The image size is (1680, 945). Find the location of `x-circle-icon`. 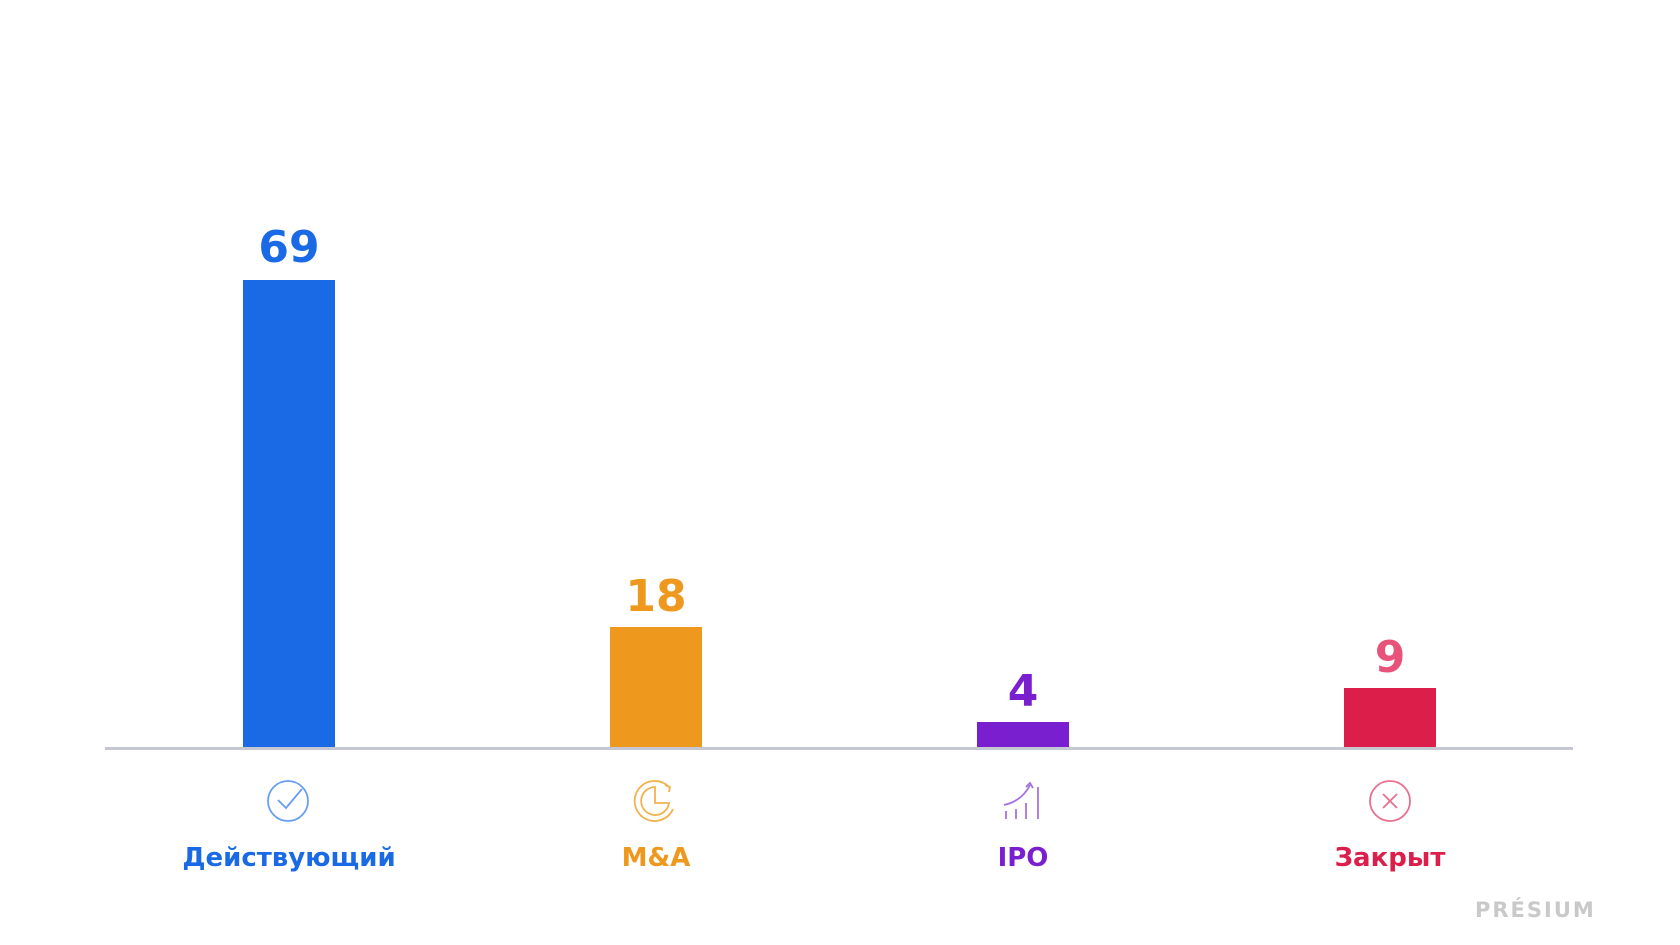

x-circle-icon is located at coordinates (1390, 800).